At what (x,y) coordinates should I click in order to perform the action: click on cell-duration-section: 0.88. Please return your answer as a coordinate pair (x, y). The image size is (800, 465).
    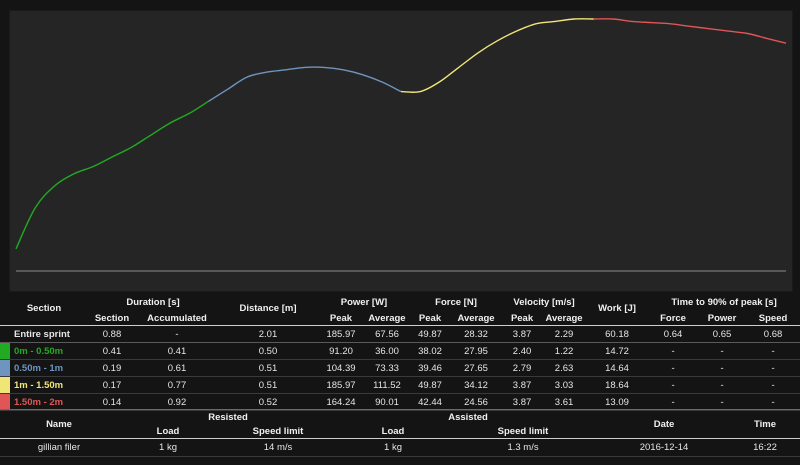
    Looking at the image, I should click on (112, 334).